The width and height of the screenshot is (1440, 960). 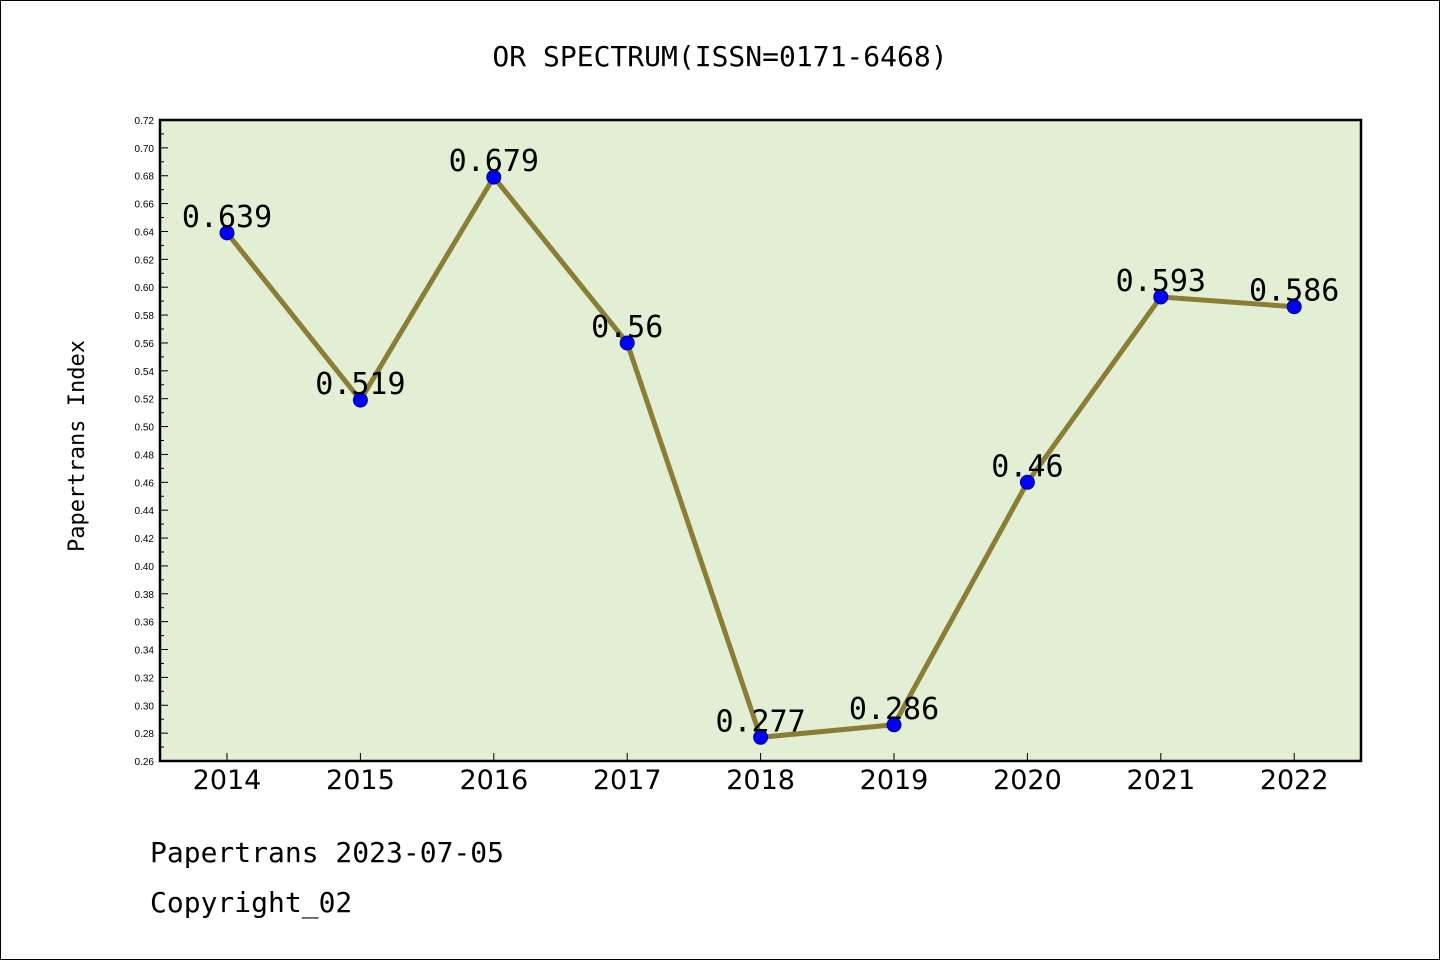 What do you see at coordinates (1294, 291) in the screenshot?
I see `data-label: 0.586` at bounding box center [1294, 291].